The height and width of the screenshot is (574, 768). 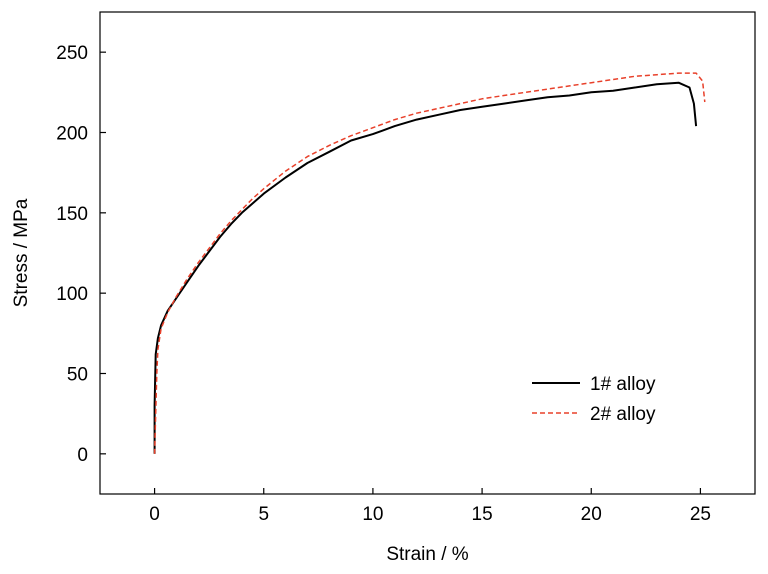 What do you see at coordinates (72, 294) in the screenshot?
I see `y-tick-label: 100` at bounding box center [72, 294].